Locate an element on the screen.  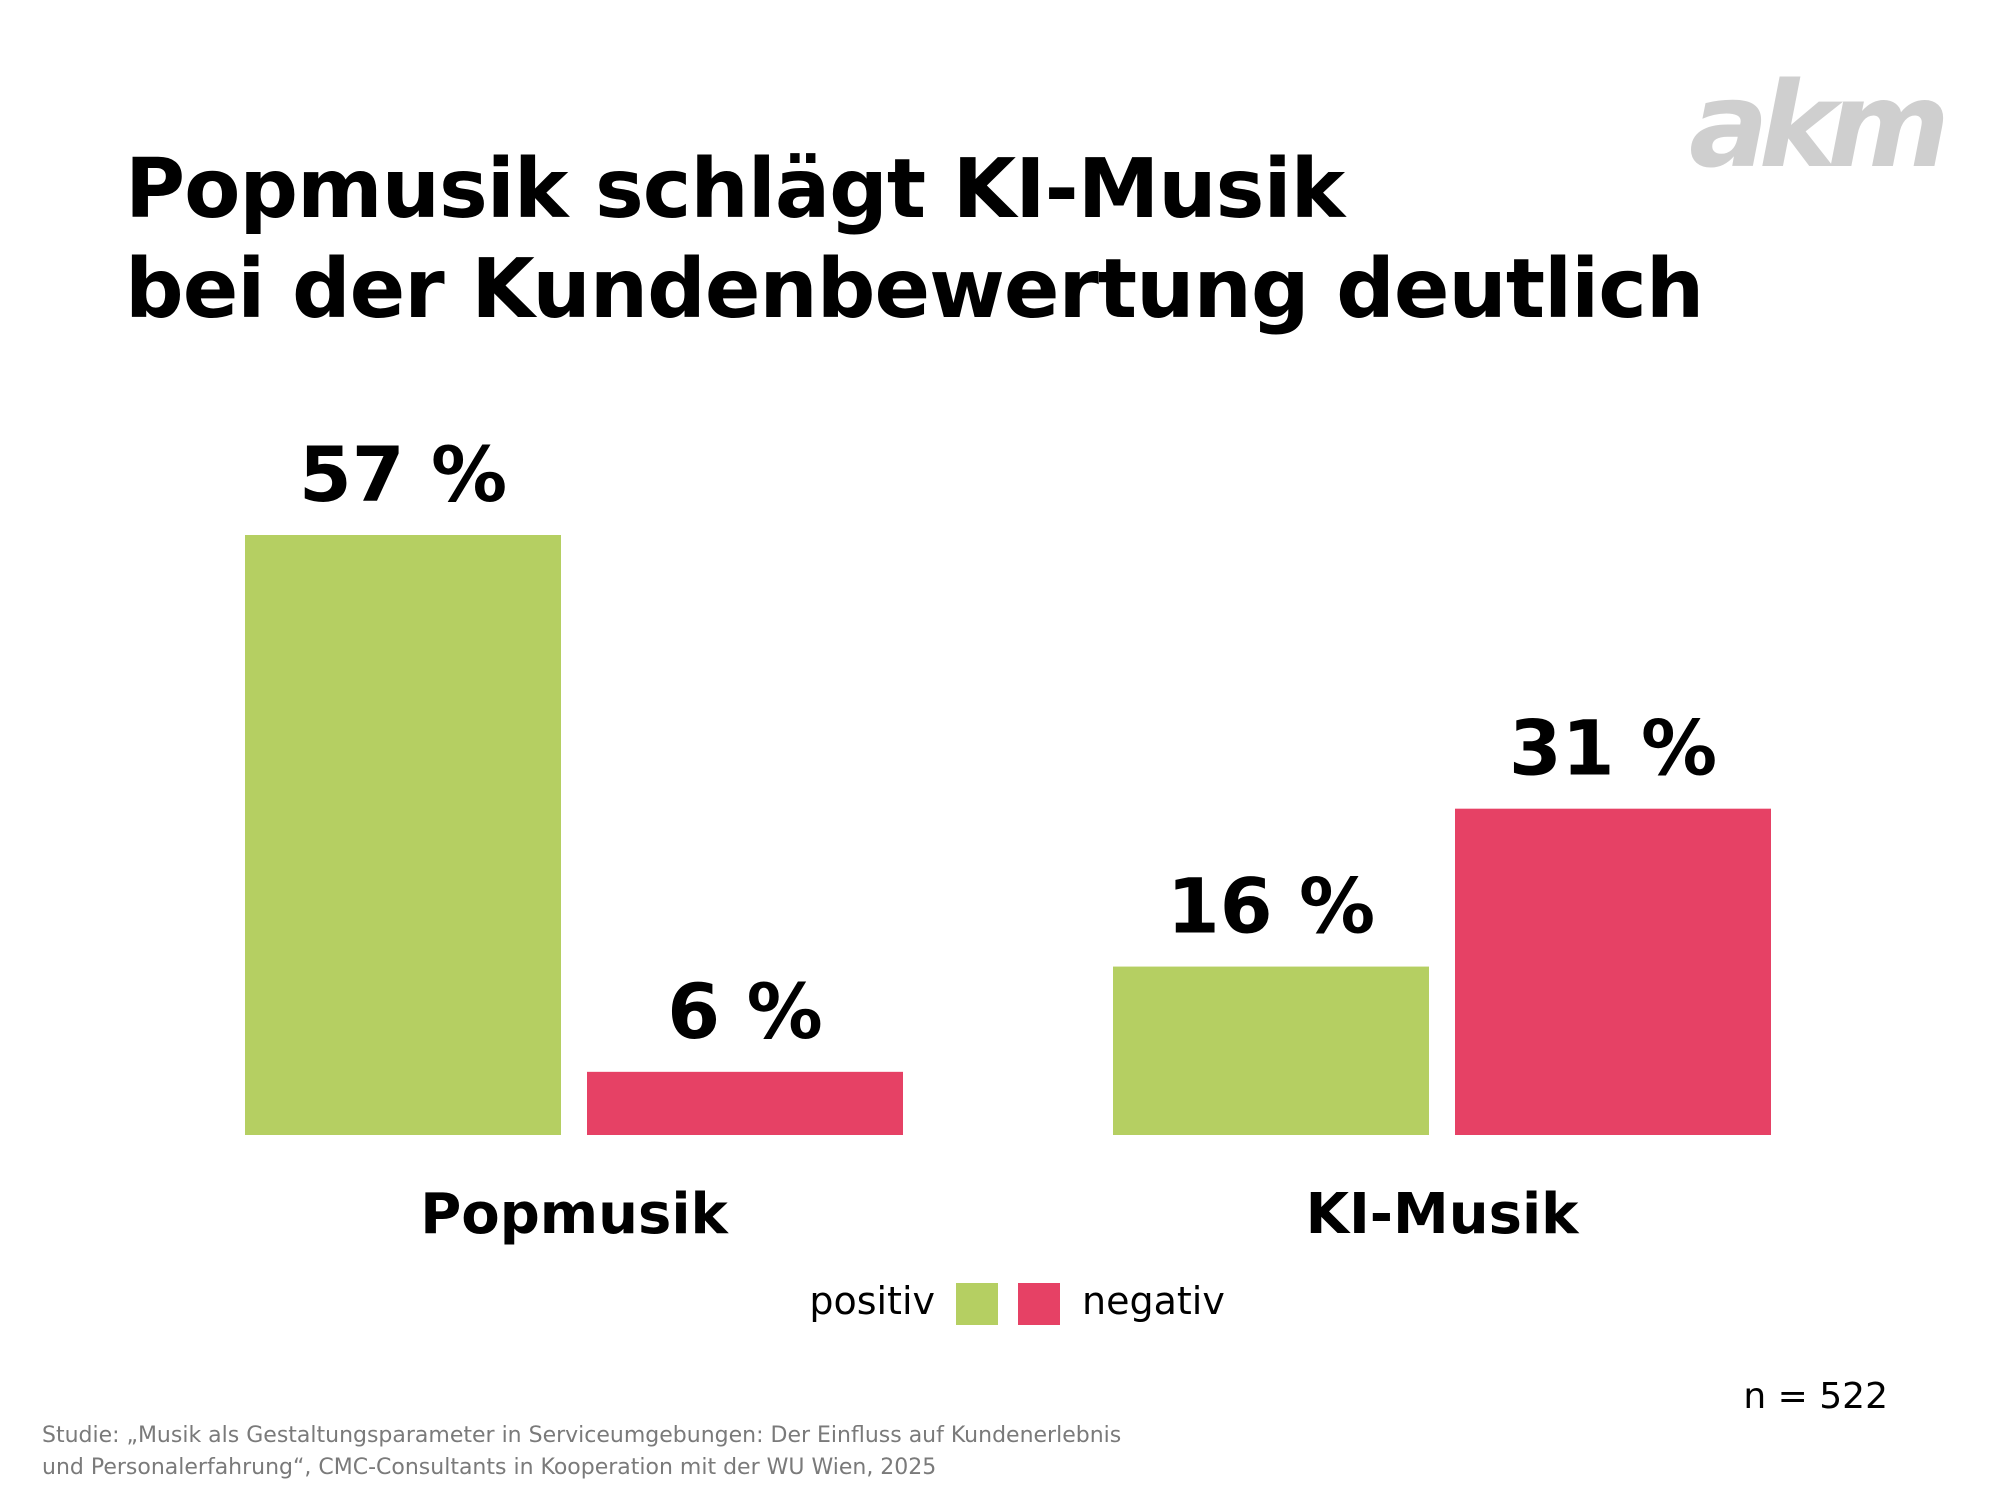
bar-popmusik-positiv is located at coordinates (403, 835).